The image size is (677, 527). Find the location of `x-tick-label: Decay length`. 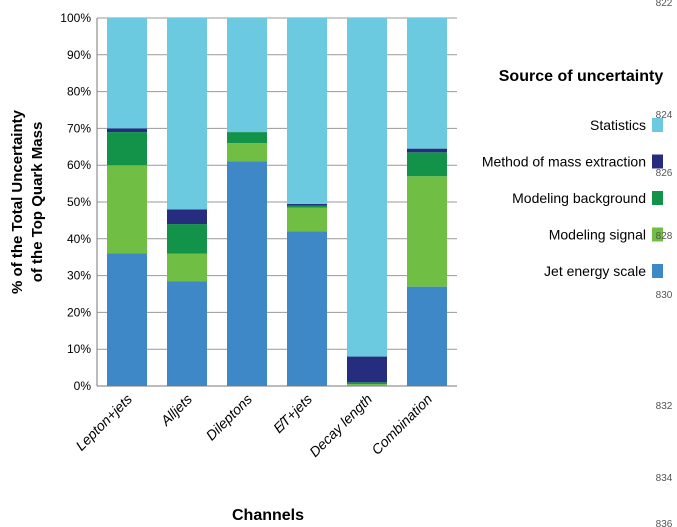

x-tick-label: Decay length is located at coordinates (340, 425).